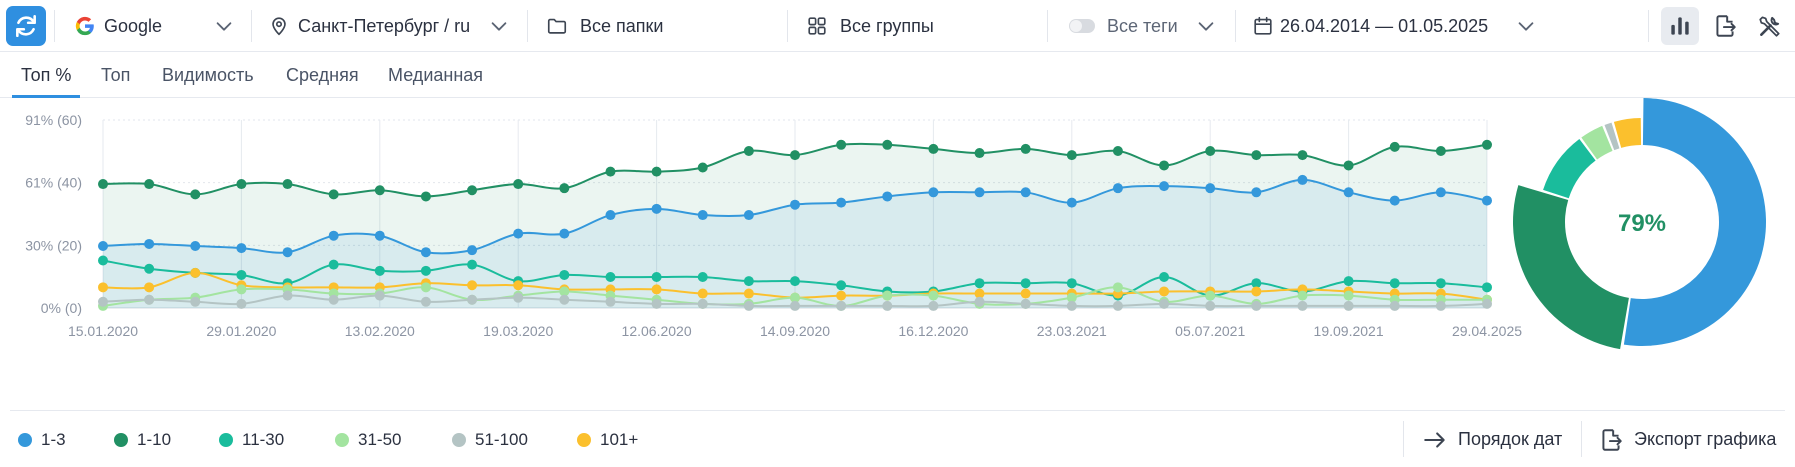  What do you see at coordinates (1770, 26) in the screenshot?
I see `settings-tools-button` at bounding box center [1770, 26].